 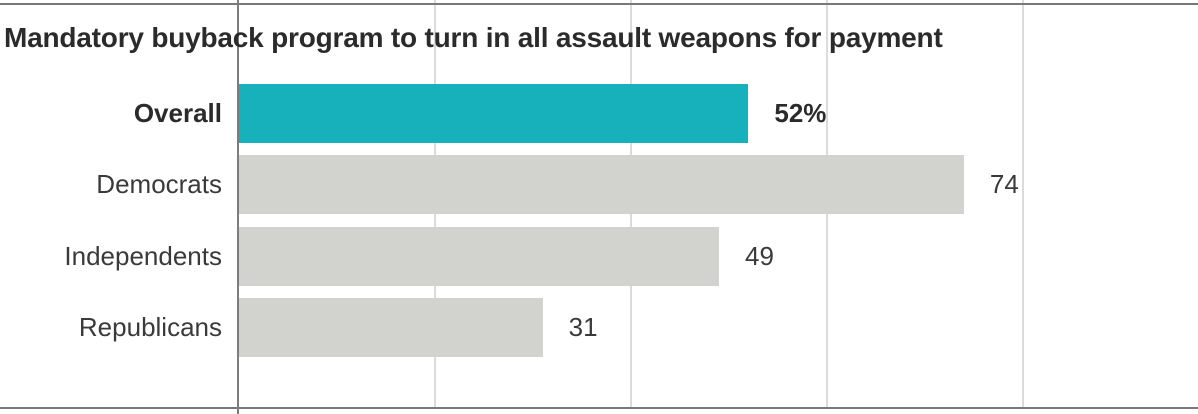 What do you see at coordinates (599, 327) in the screenshot?
I see `bar-row-republicans: Republicans 31` at bounding box center [599, 327].